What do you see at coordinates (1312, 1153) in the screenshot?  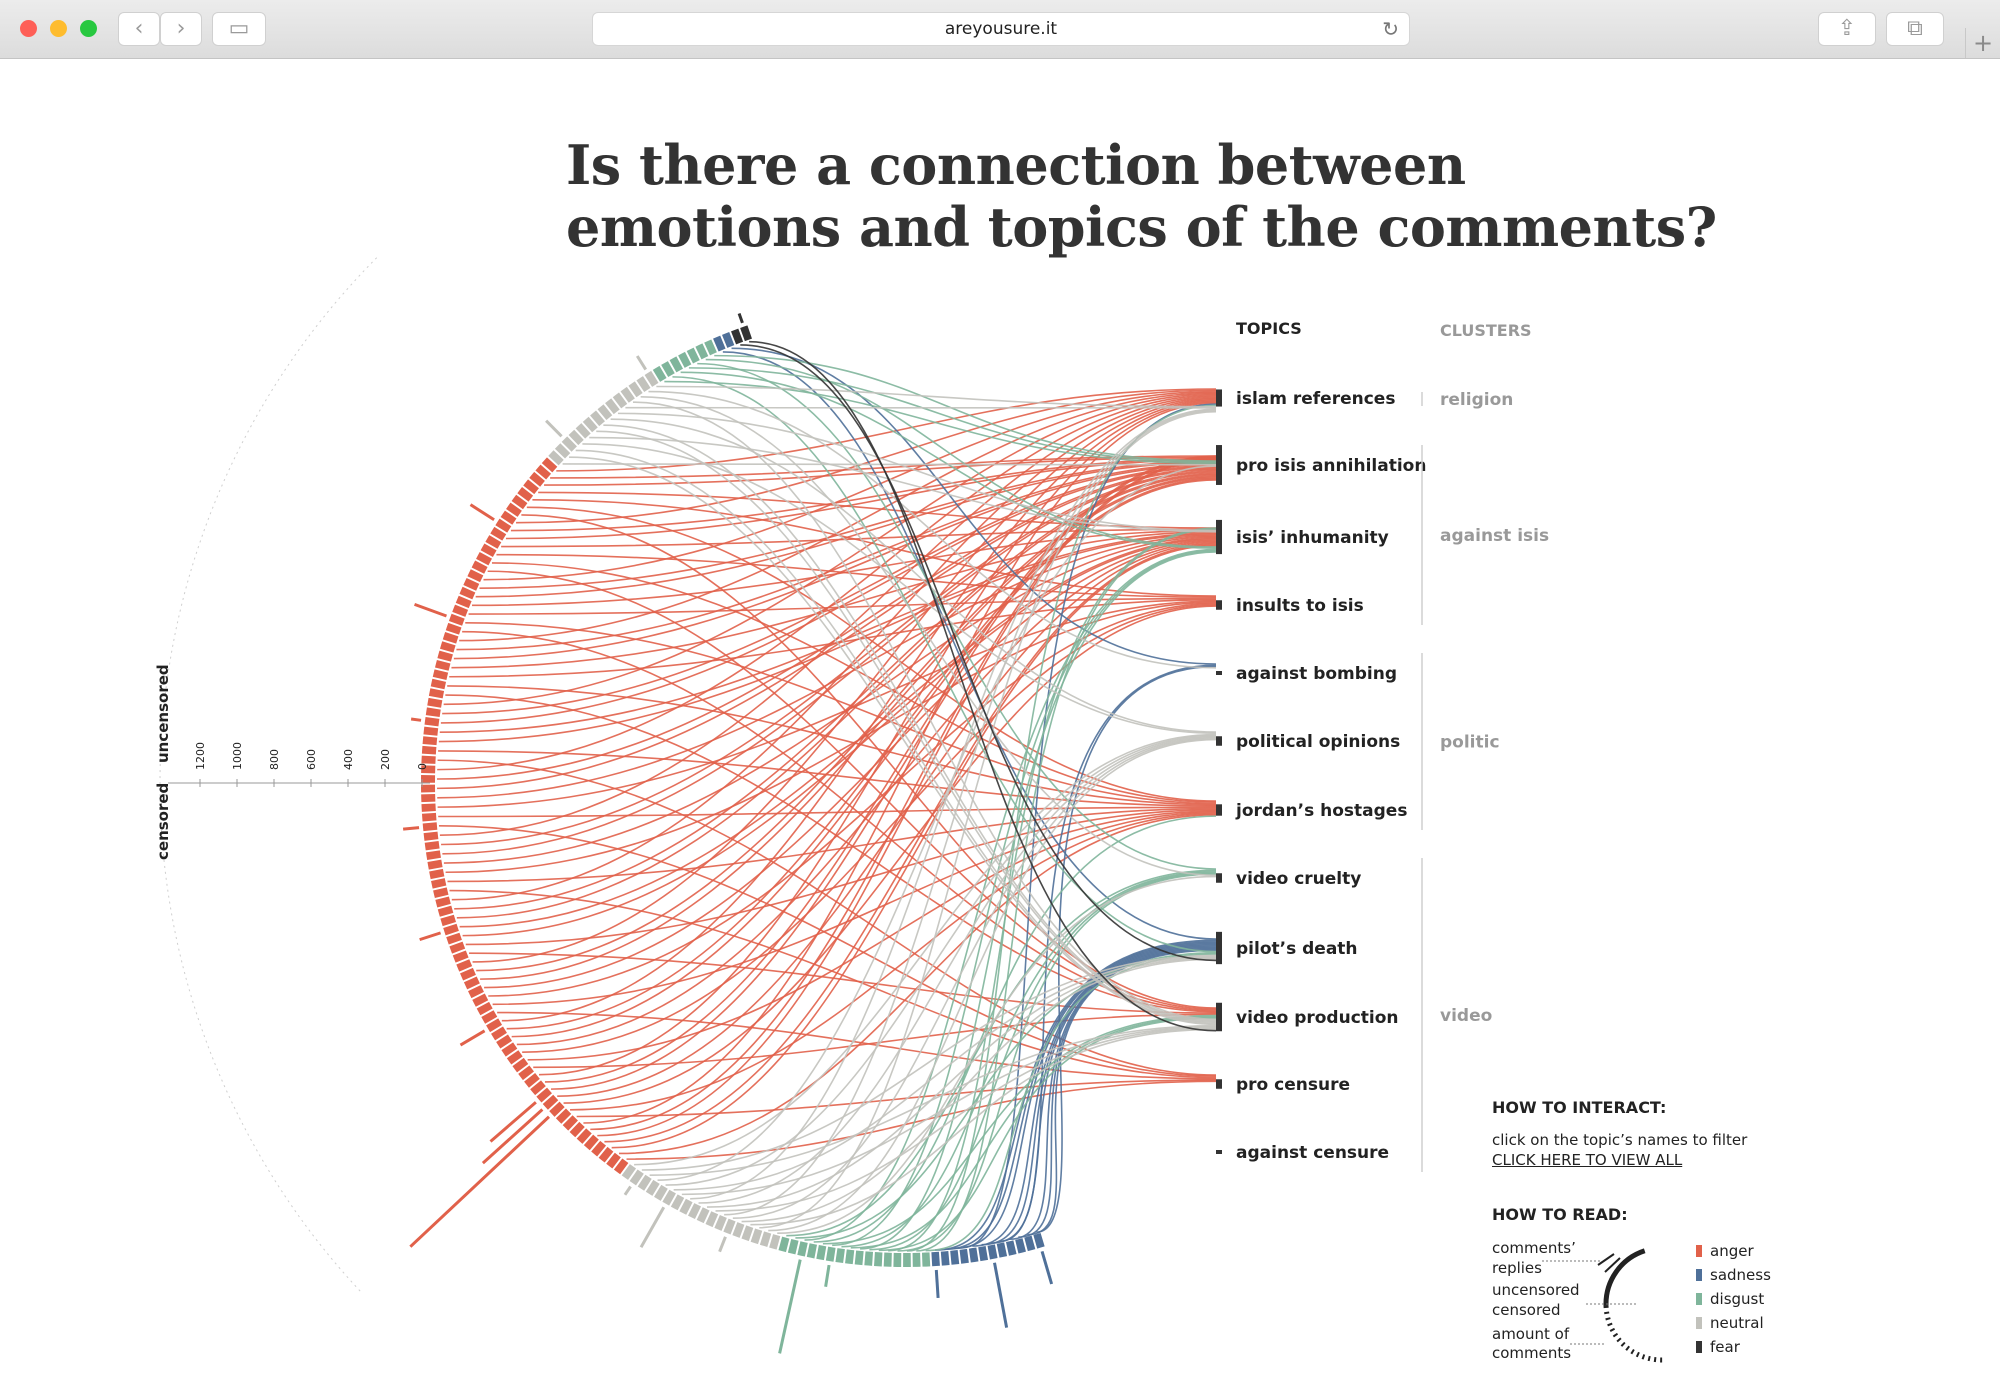 I see `topic-label: against censure` at bounding box center [1312, 1153].